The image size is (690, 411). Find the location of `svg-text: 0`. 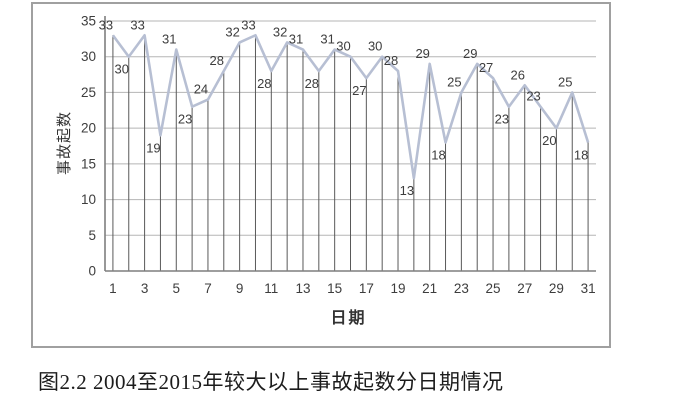

svg-text: 0 is located at coordinates (92, 271).